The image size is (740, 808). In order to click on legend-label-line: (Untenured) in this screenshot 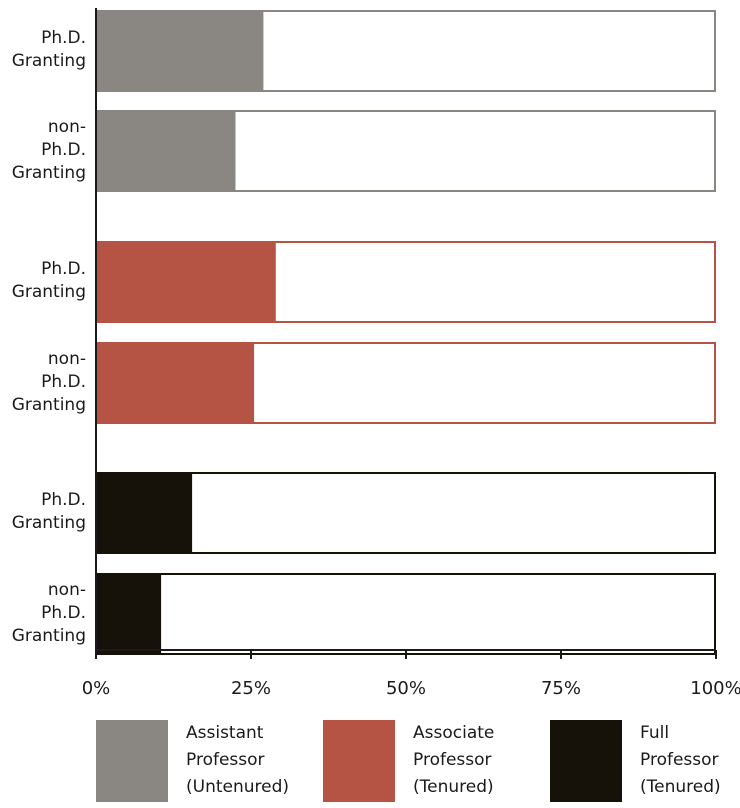, I will do `click(238, 787)`.